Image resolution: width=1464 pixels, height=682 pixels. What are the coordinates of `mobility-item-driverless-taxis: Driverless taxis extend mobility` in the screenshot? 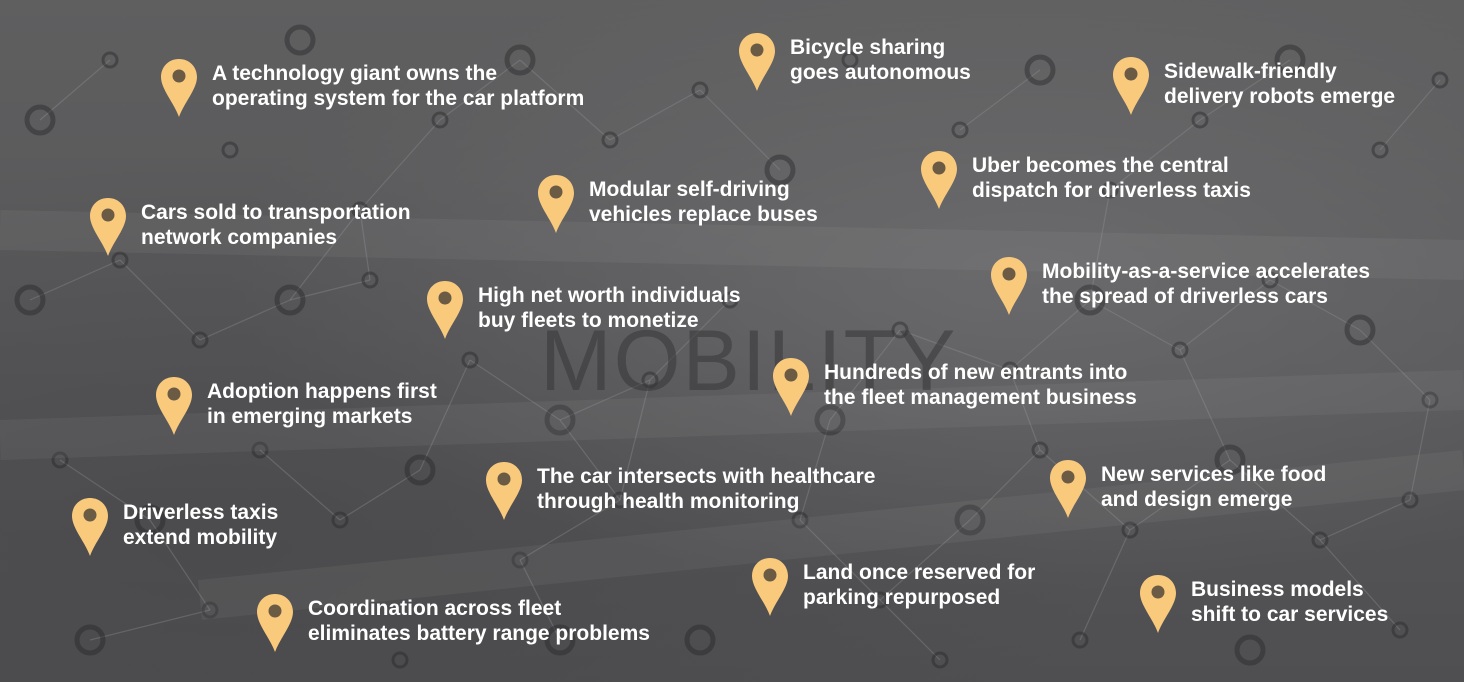 It's located at (174, 527).